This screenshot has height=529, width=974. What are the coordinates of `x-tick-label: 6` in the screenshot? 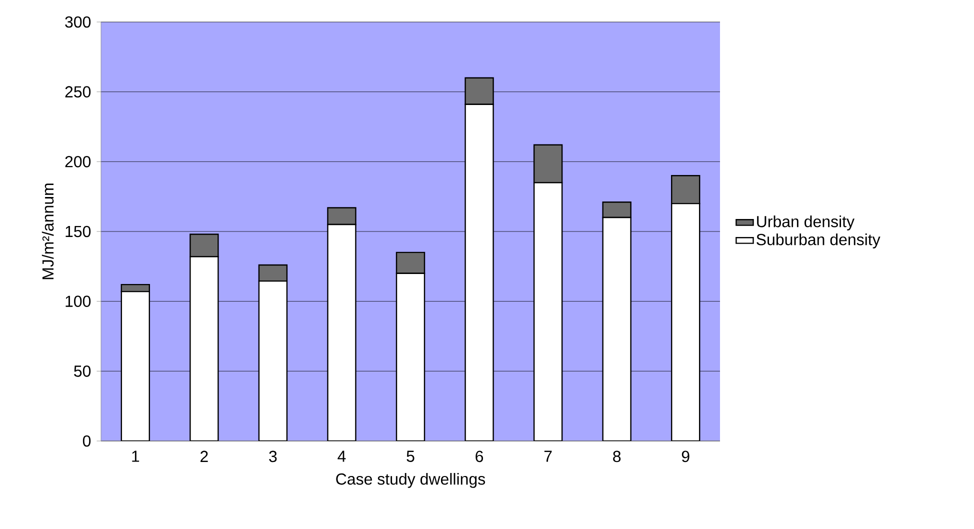 It's located at (480, 456).